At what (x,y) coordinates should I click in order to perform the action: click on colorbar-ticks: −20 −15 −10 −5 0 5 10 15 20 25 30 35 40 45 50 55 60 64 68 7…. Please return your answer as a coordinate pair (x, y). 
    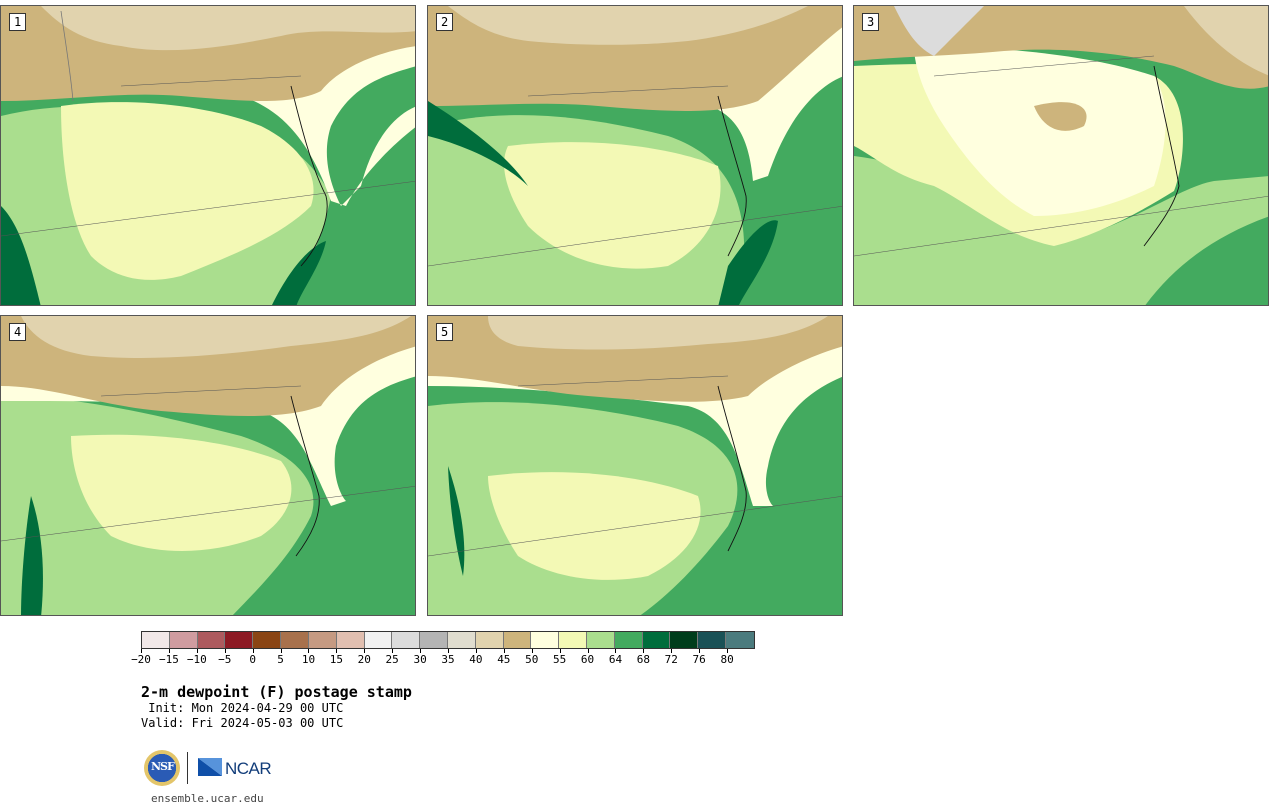
    Looking at the image, I should click on (443, 660).